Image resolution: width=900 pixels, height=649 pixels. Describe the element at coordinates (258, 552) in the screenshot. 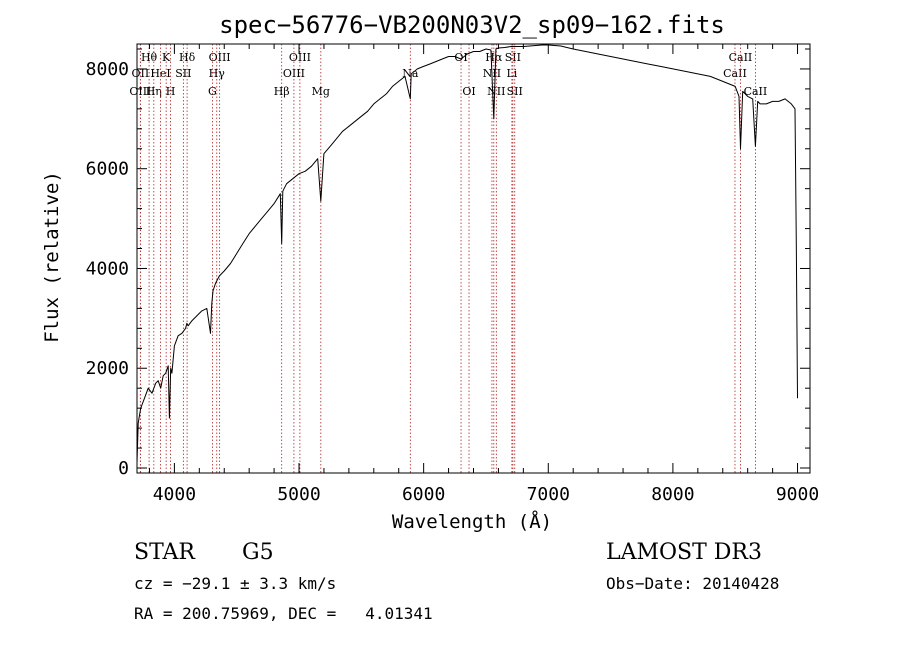

I see `object-subclass: G5` at that location.